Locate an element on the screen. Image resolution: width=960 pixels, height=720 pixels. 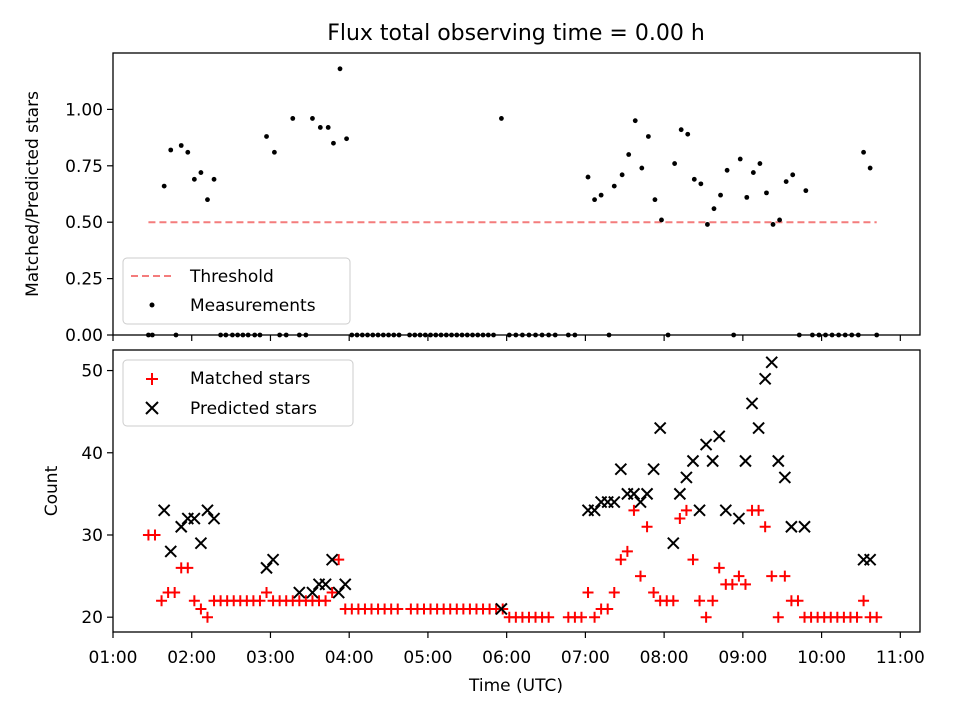
count-x-tick-label: 05:00 is located at coordinates (427, 658).